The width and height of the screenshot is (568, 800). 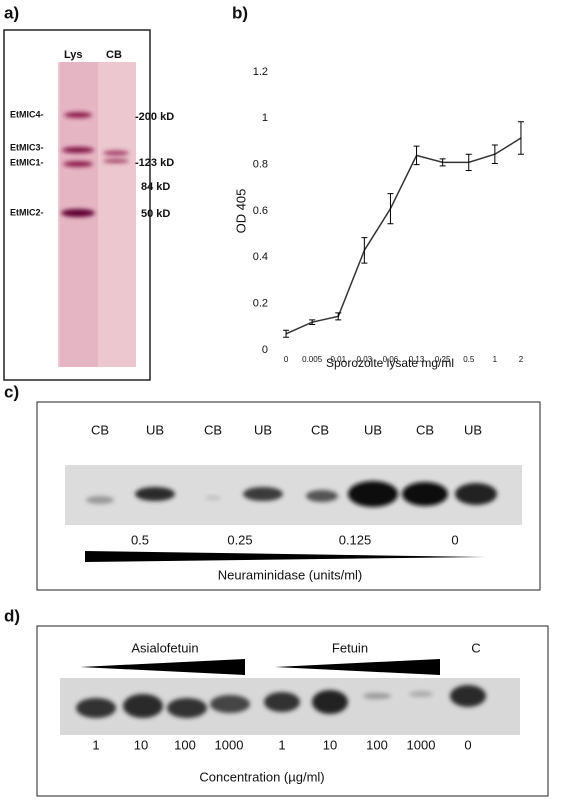 I want to click on y-tick-label: 0.6, so click(x=260, y=211).